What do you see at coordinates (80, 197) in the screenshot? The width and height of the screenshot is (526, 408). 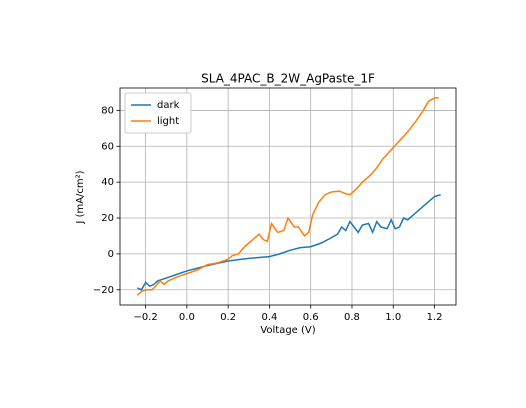 I see `y-axis-label: J (mA/cm²)` at bounding box center [80, 197].